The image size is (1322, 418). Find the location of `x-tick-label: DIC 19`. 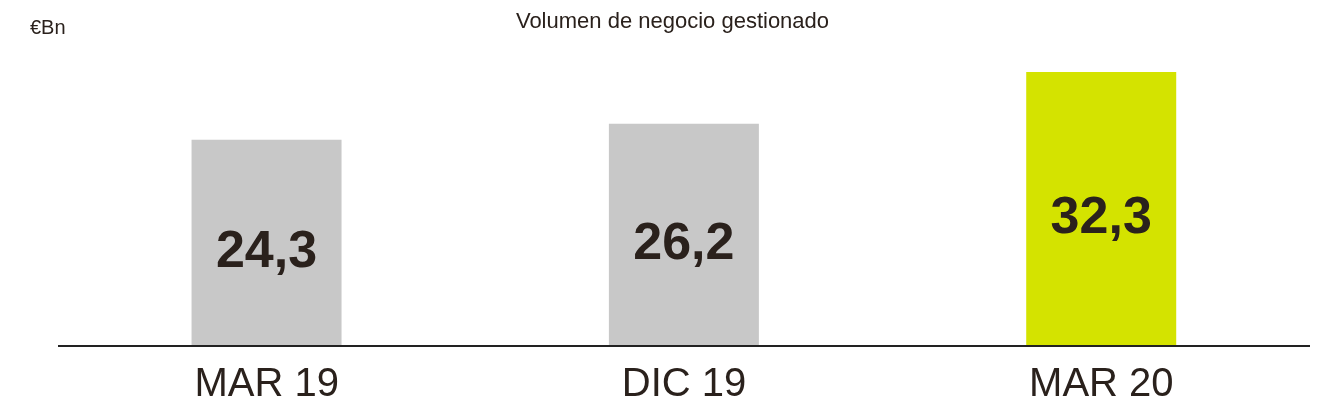

x-tick-label: DIC 19 is located at coordinates (684, 382).